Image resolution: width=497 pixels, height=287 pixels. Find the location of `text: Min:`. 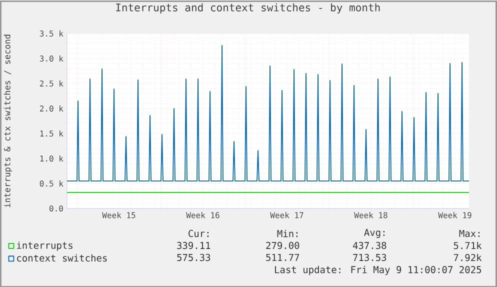

text: Min: is located at coordinates (287, 233).